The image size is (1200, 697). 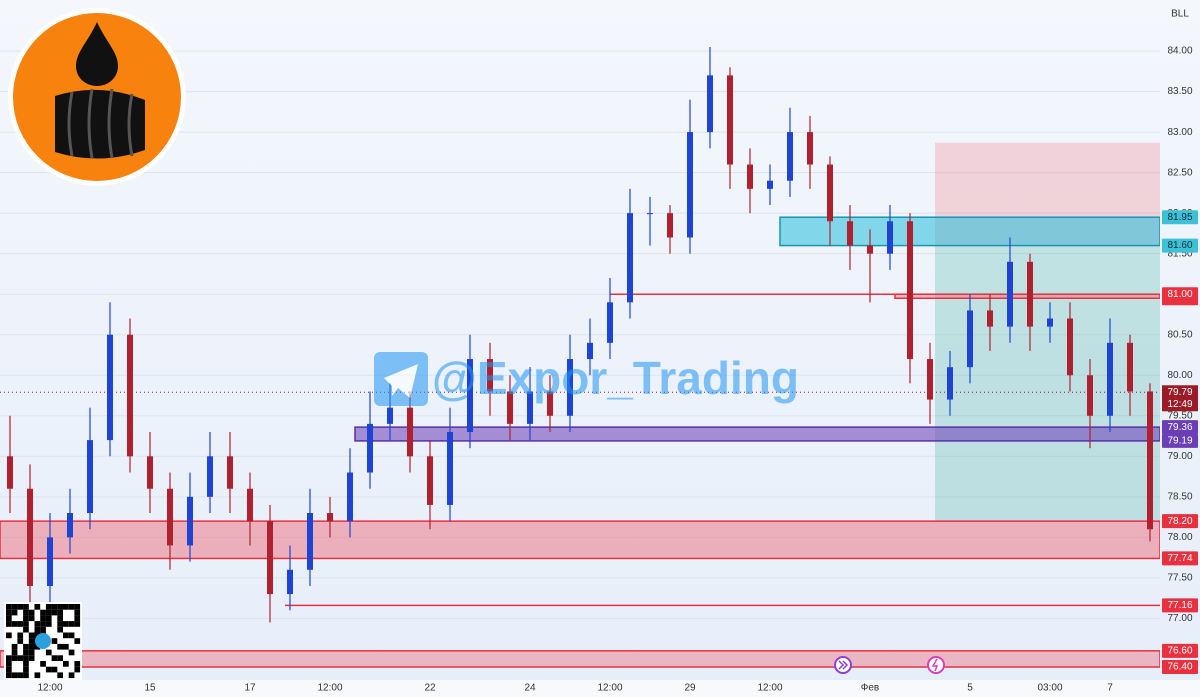 I want to click on watermark-text: @Expor_Trading, so click(x=615, y=378).